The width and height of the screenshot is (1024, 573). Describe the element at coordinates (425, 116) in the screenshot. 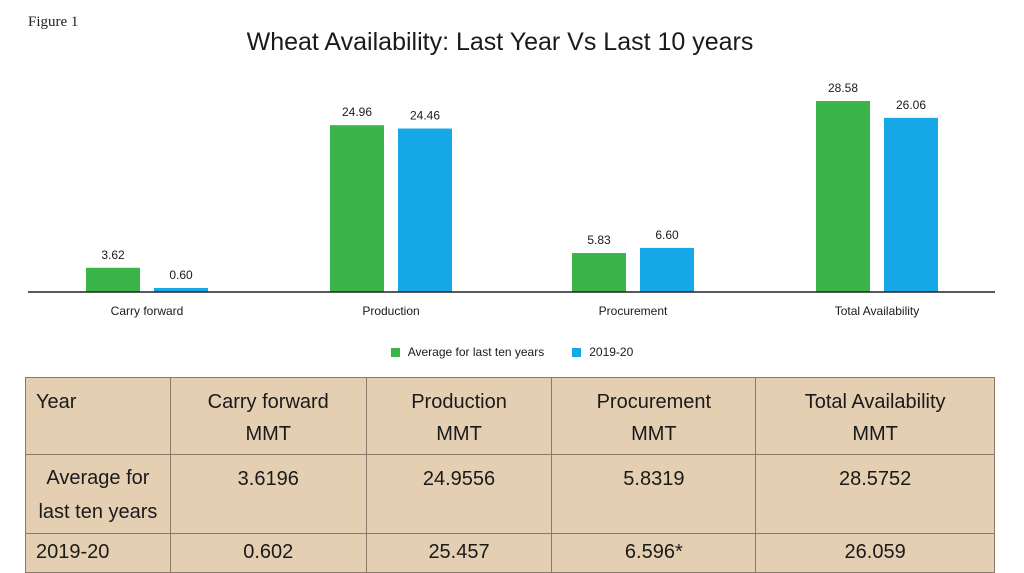

I see `data-label: 24.46` at that location.